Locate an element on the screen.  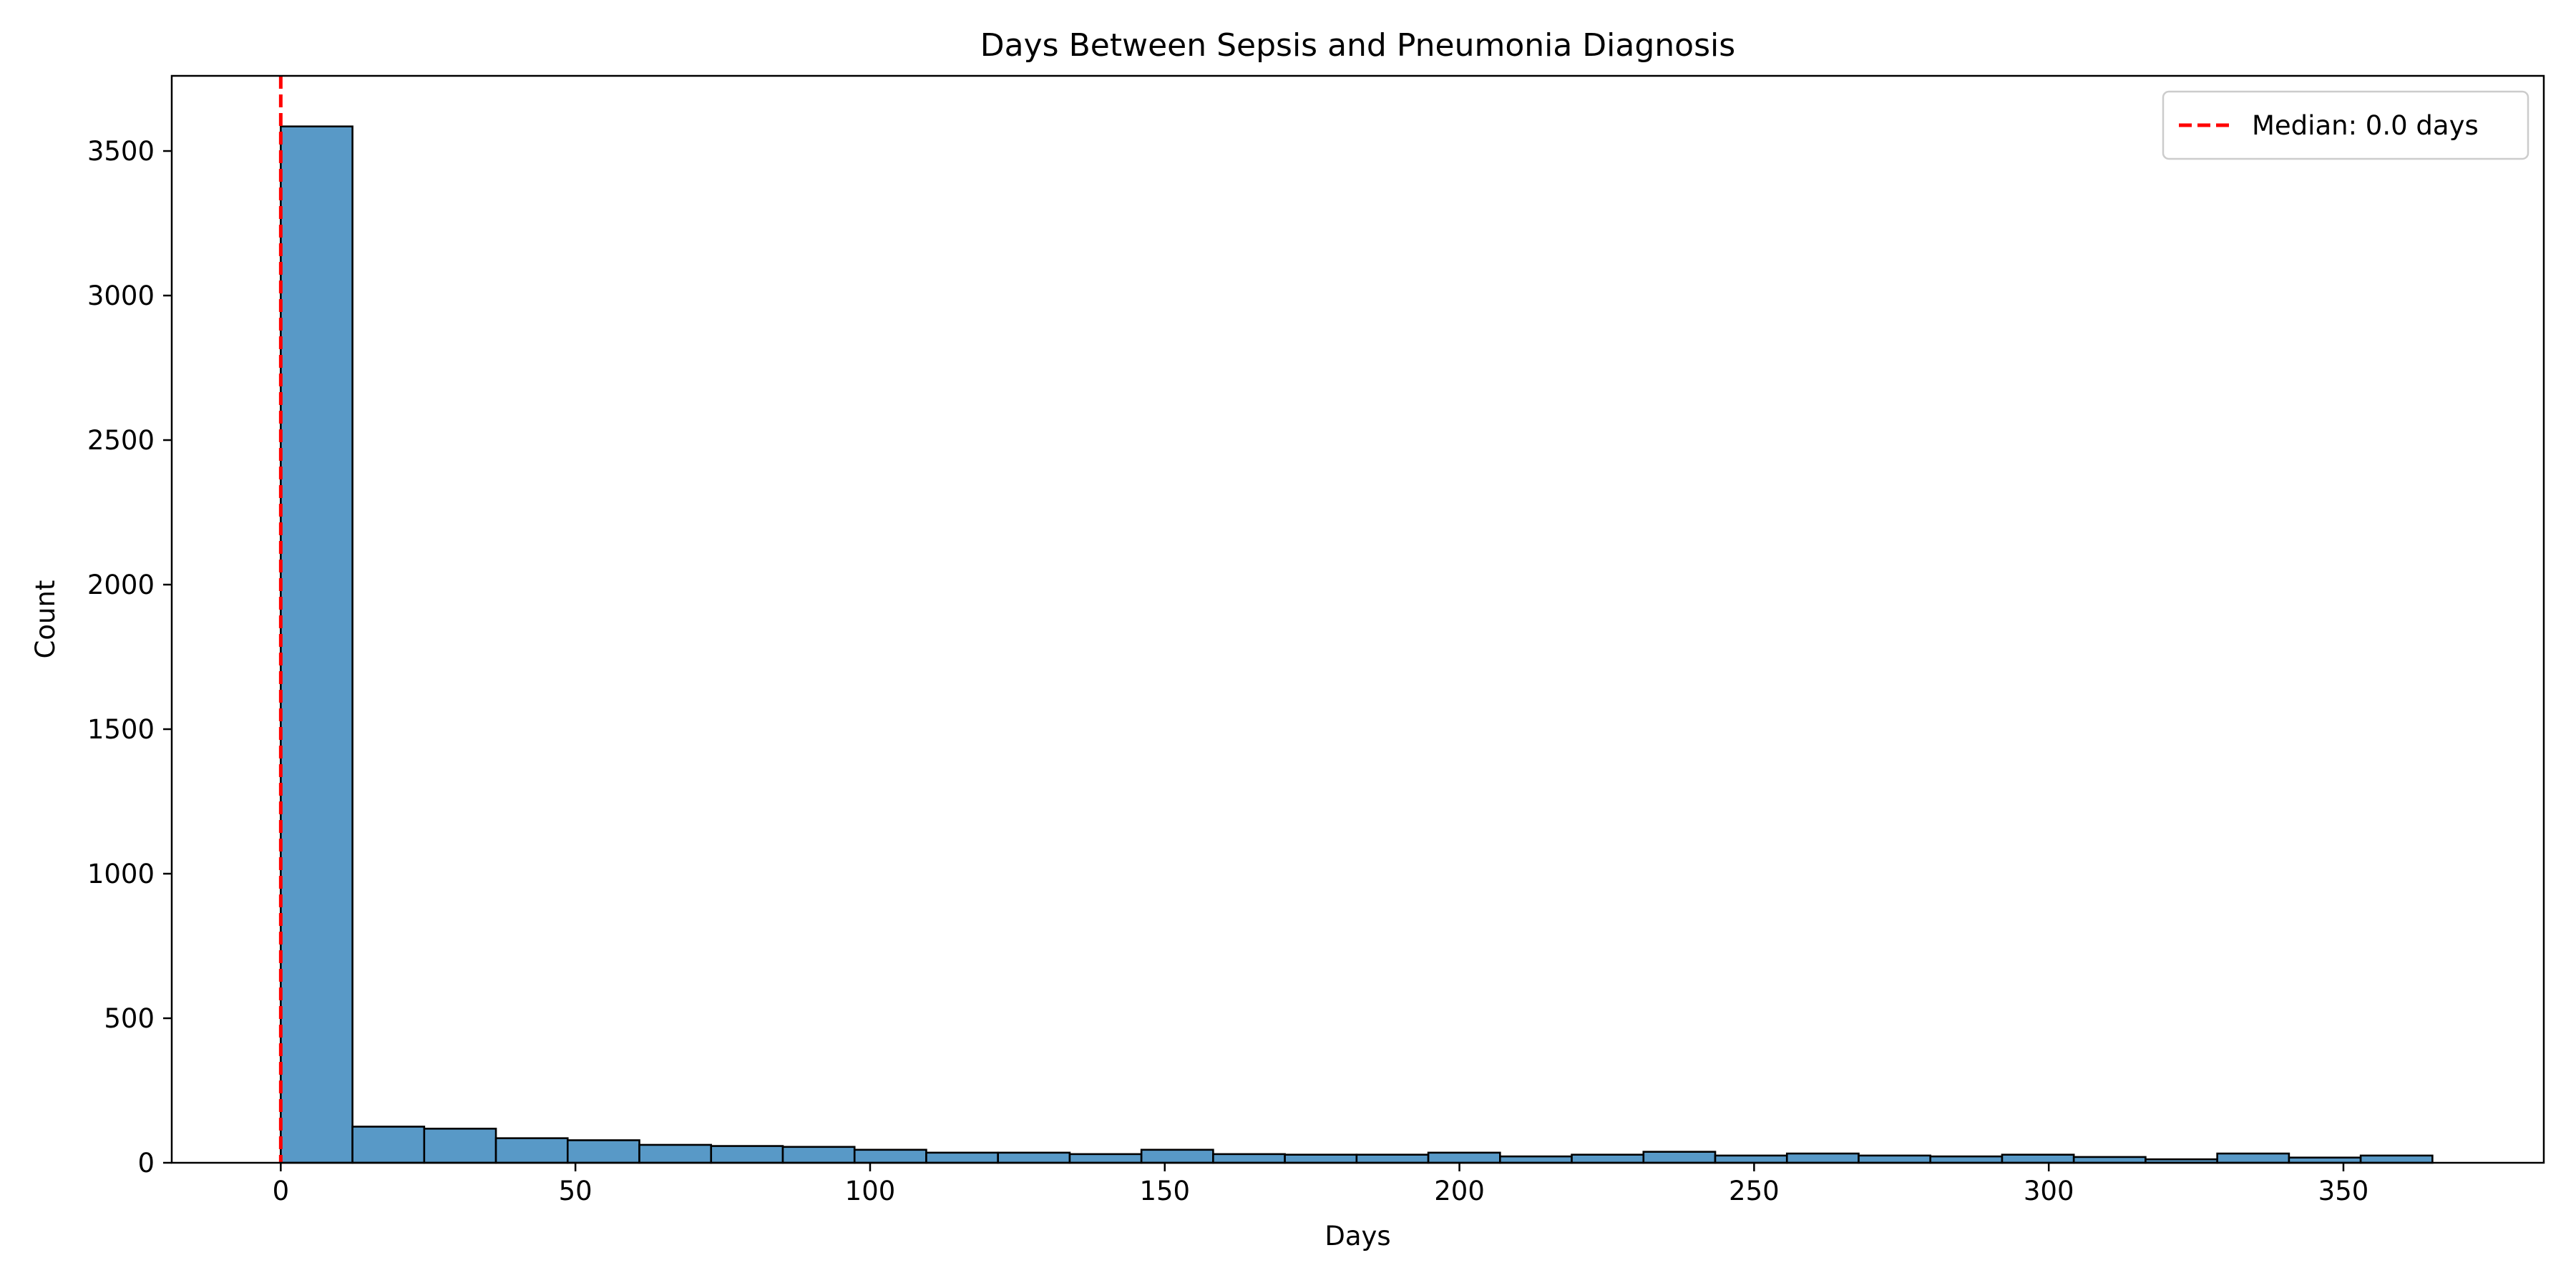
x-tick-label: 200 is located at coordinates (1459, 1191).